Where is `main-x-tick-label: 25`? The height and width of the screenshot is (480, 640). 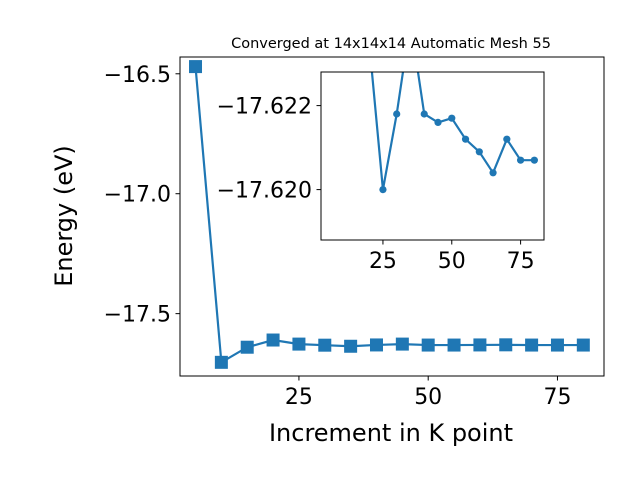
main-x-tick-label: 25 is located at coordinates (299, 397).